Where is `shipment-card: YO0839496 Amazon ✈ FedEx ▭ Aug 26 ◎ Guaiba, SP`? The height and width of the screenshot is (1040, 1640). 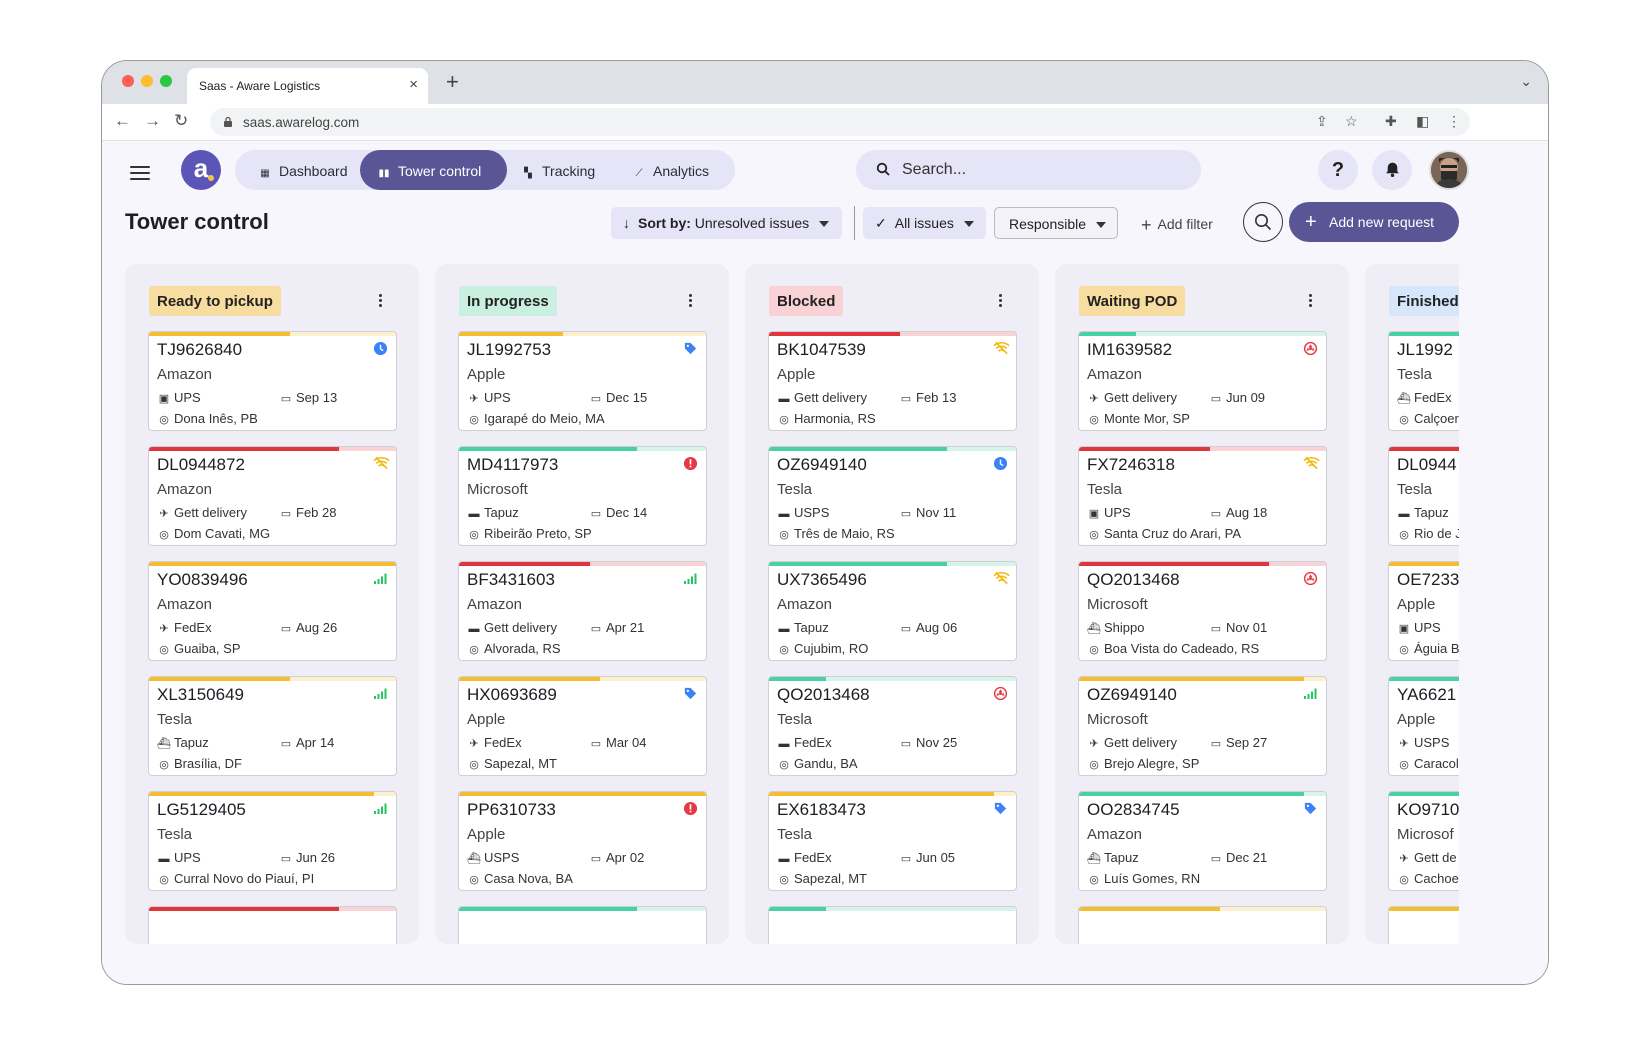 shipment-card: YO0839496 Amazon ✈ FedEx ▭ Aug 26 ◎ Guaiba, SP is located at coordinates (272, 611).